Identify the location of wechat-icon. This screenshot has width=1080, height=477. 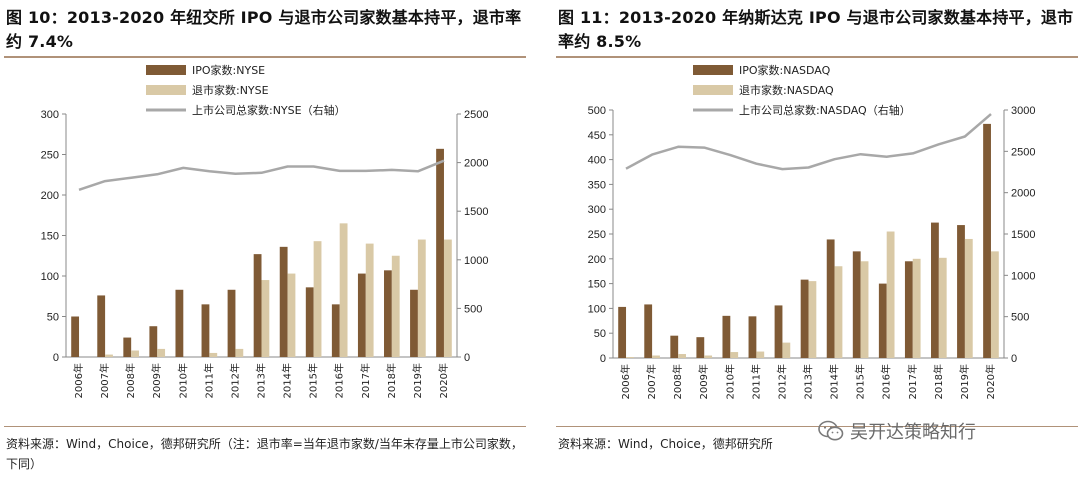
(831, 430).